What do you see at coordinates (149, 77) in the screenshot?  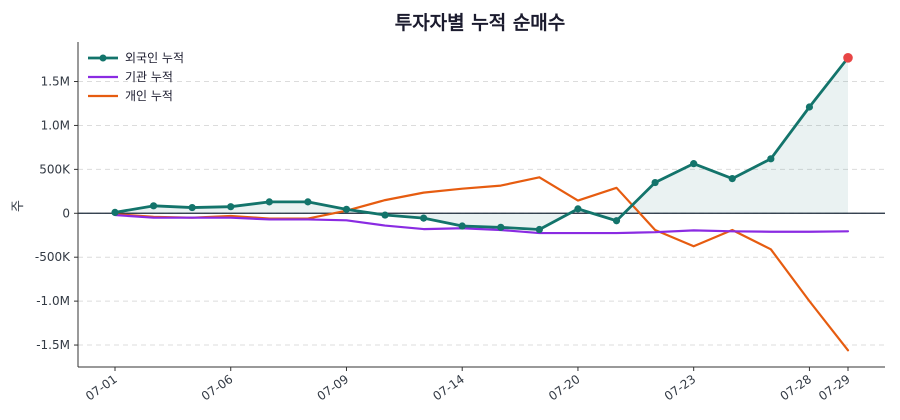 I see `legend-label: 기관 누적` at bounding box center [149, 77].